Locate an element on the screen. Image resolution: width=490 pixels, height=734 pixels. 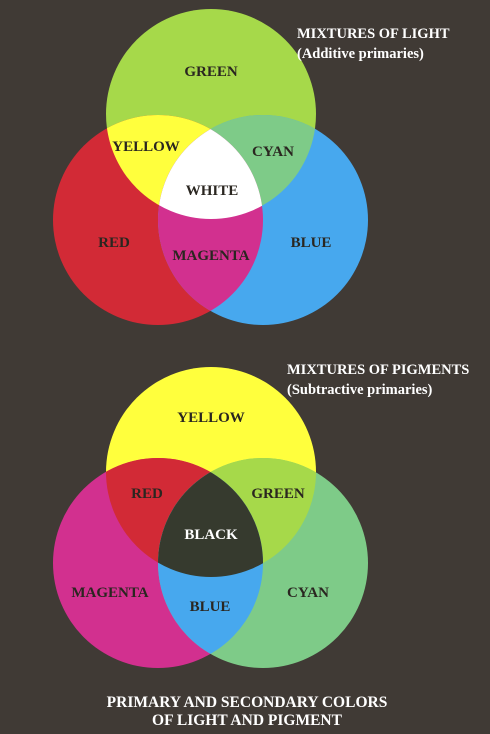
light-label-bottom: MAGENTA is located at coordinates (210, 256).